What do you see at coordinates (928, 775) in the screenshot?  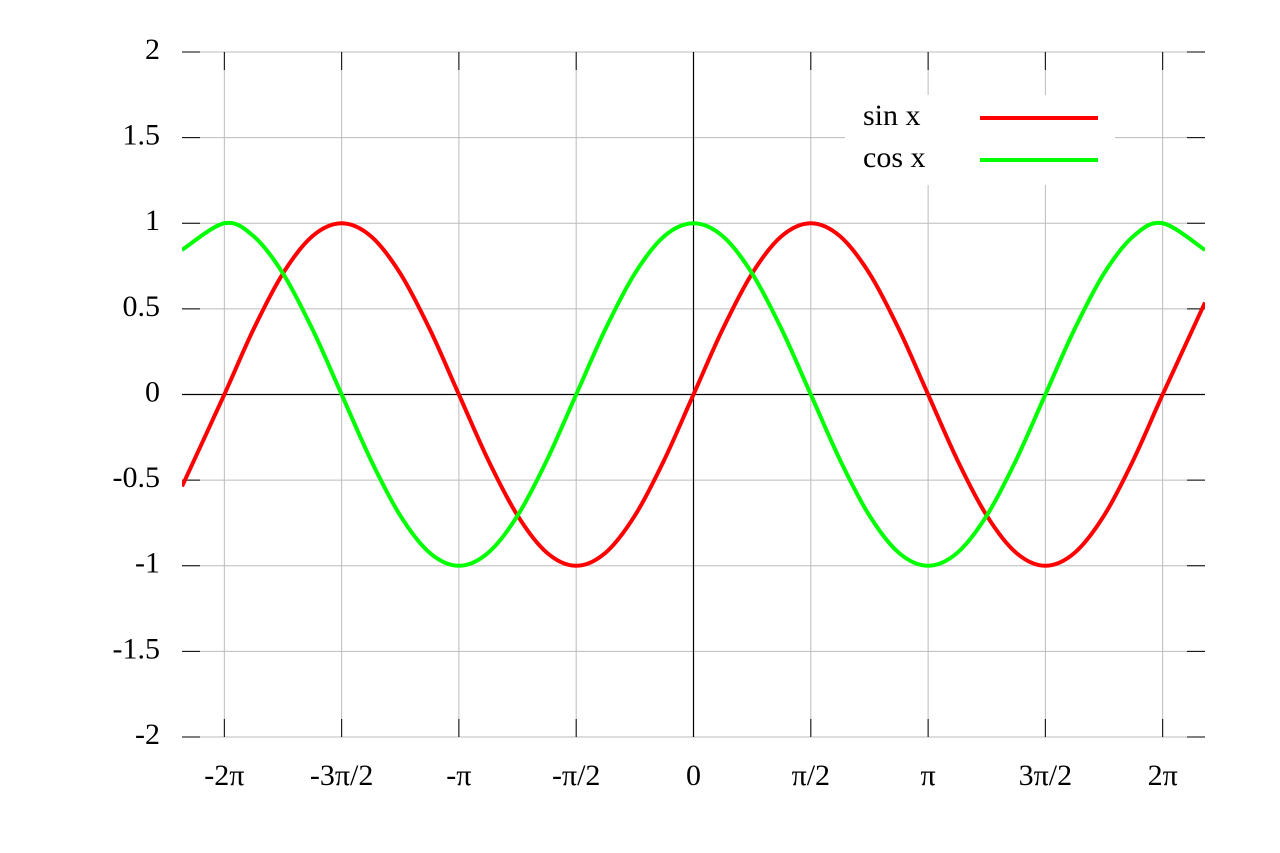 I see `x-tick-label: π` at bounding box center [928, 775].